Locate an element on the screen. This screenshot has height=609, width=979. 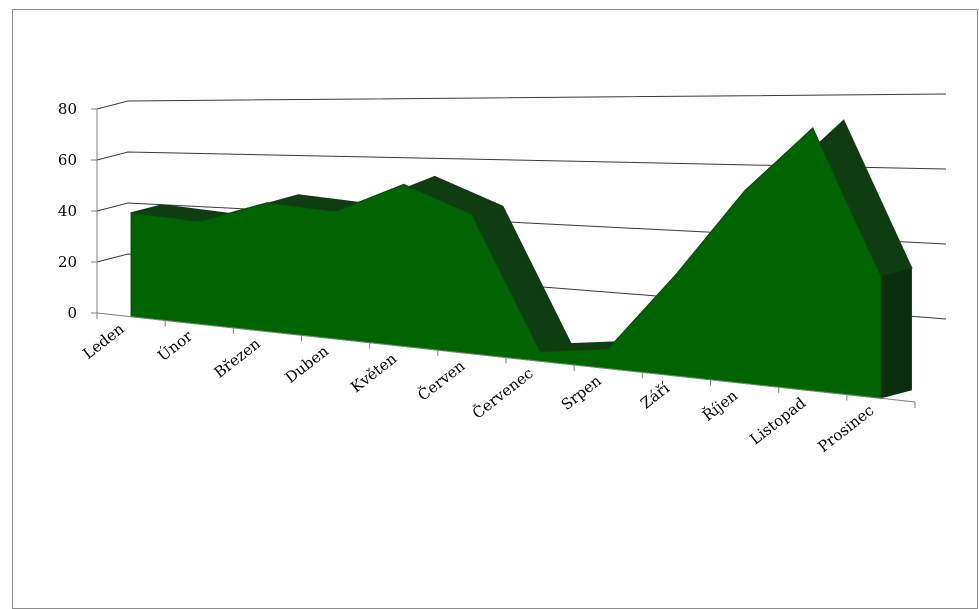
y-tick-label-40: 40 is located at coordinates (67, 211).